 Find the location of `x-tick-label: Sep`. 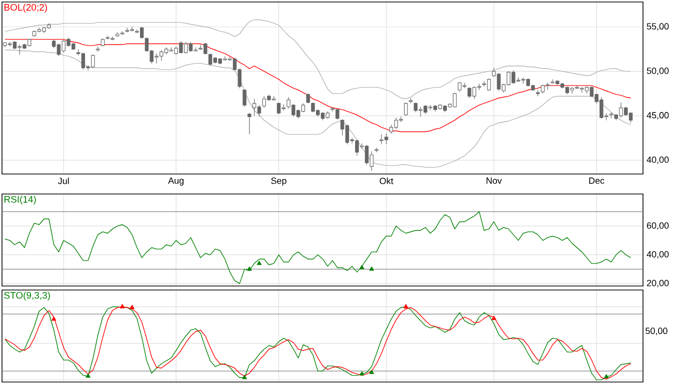

x-tick-label: Sep is located at coordinates (278, 182).